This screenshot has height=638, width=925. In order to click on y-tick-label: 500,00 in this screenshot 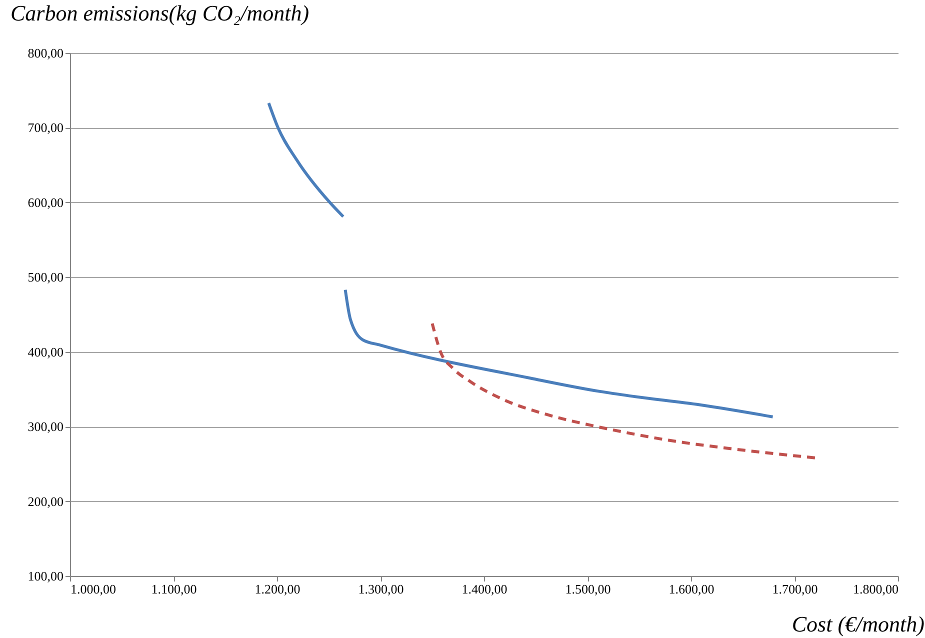, I will do `click(46, 277)`.